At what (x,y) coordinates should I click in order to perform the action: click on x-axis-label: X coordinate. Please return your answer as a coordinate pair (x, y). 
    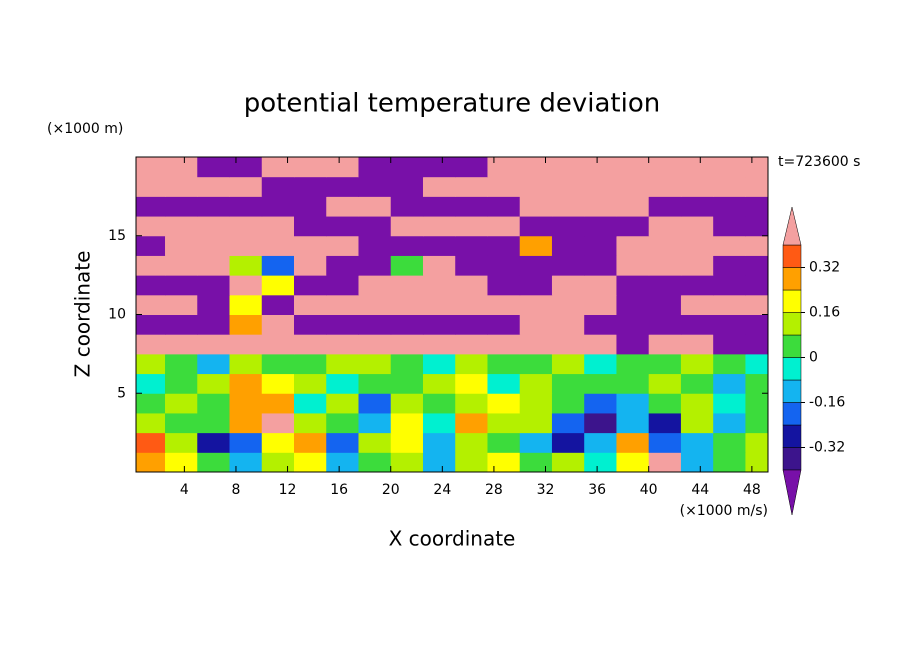
    Looking at the image, I should click on (452, 539).